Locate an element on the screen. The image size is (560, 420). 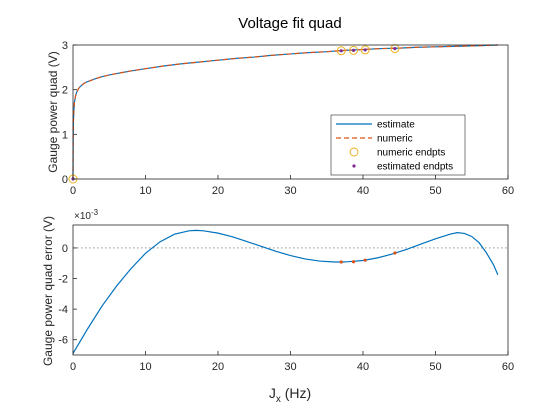
top-x-tick-labels: 0 10 20 30 40 50 60 is located at coordinates (292, 191).